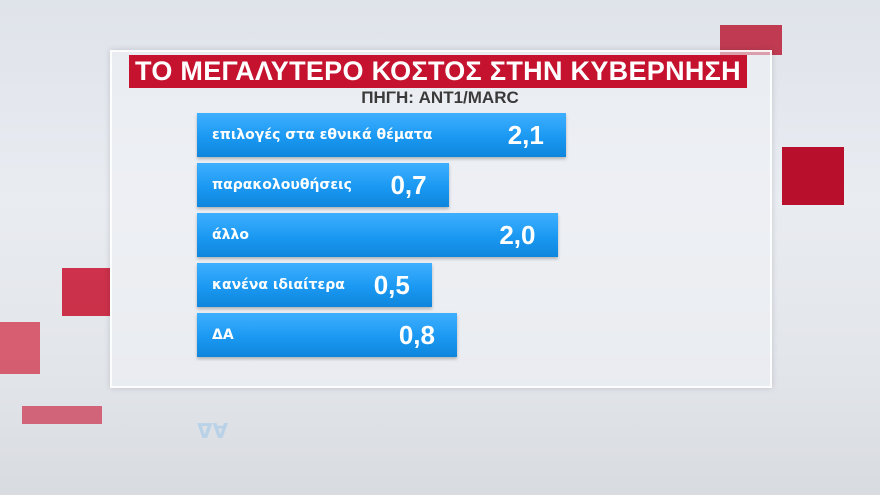 Image resolution: width=880 pixels, height=495 pixels. Describe the element at coordinates (391, 285) in the screenshot. I see `bar-value-label: 0,5` at that location.